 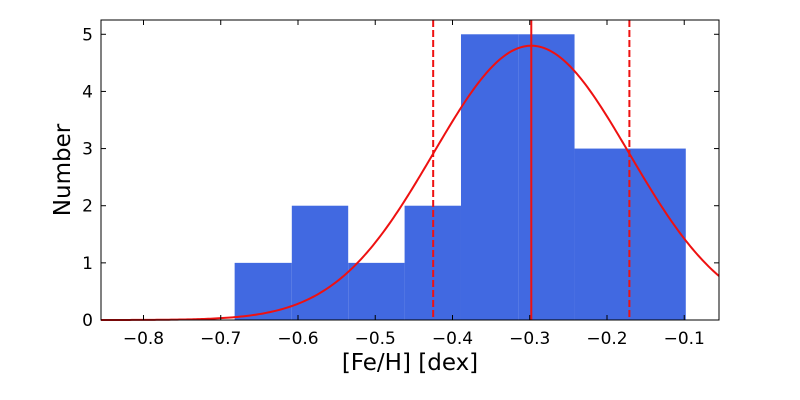 What do you see at coordinates (63, 169) in the screenshot?
I see `y-axis-label: Number` at bounding box center [63, 169].